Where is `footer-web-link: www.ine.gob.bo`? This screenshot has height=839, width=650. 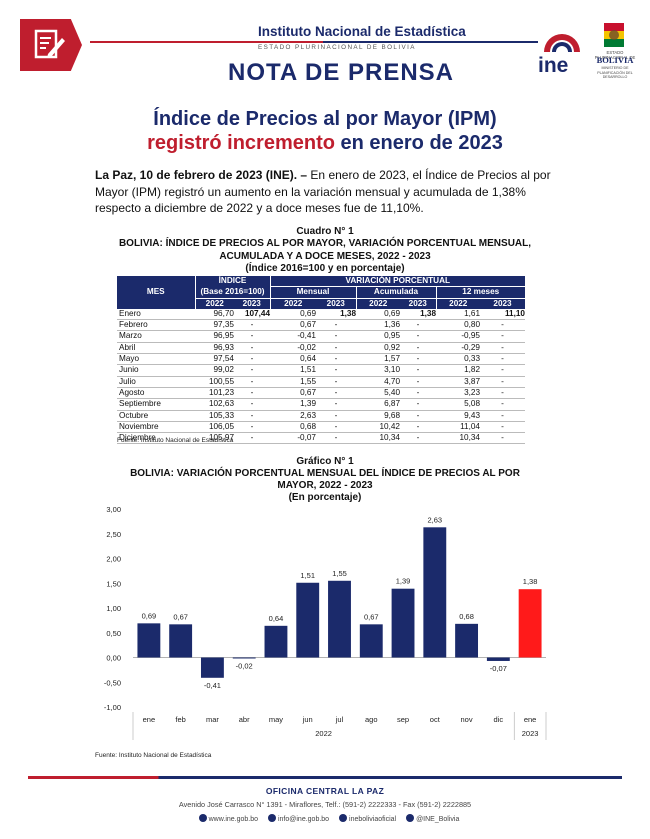 footer-web-link: www.ine.gob.bo is located at coordinates (233, 819).